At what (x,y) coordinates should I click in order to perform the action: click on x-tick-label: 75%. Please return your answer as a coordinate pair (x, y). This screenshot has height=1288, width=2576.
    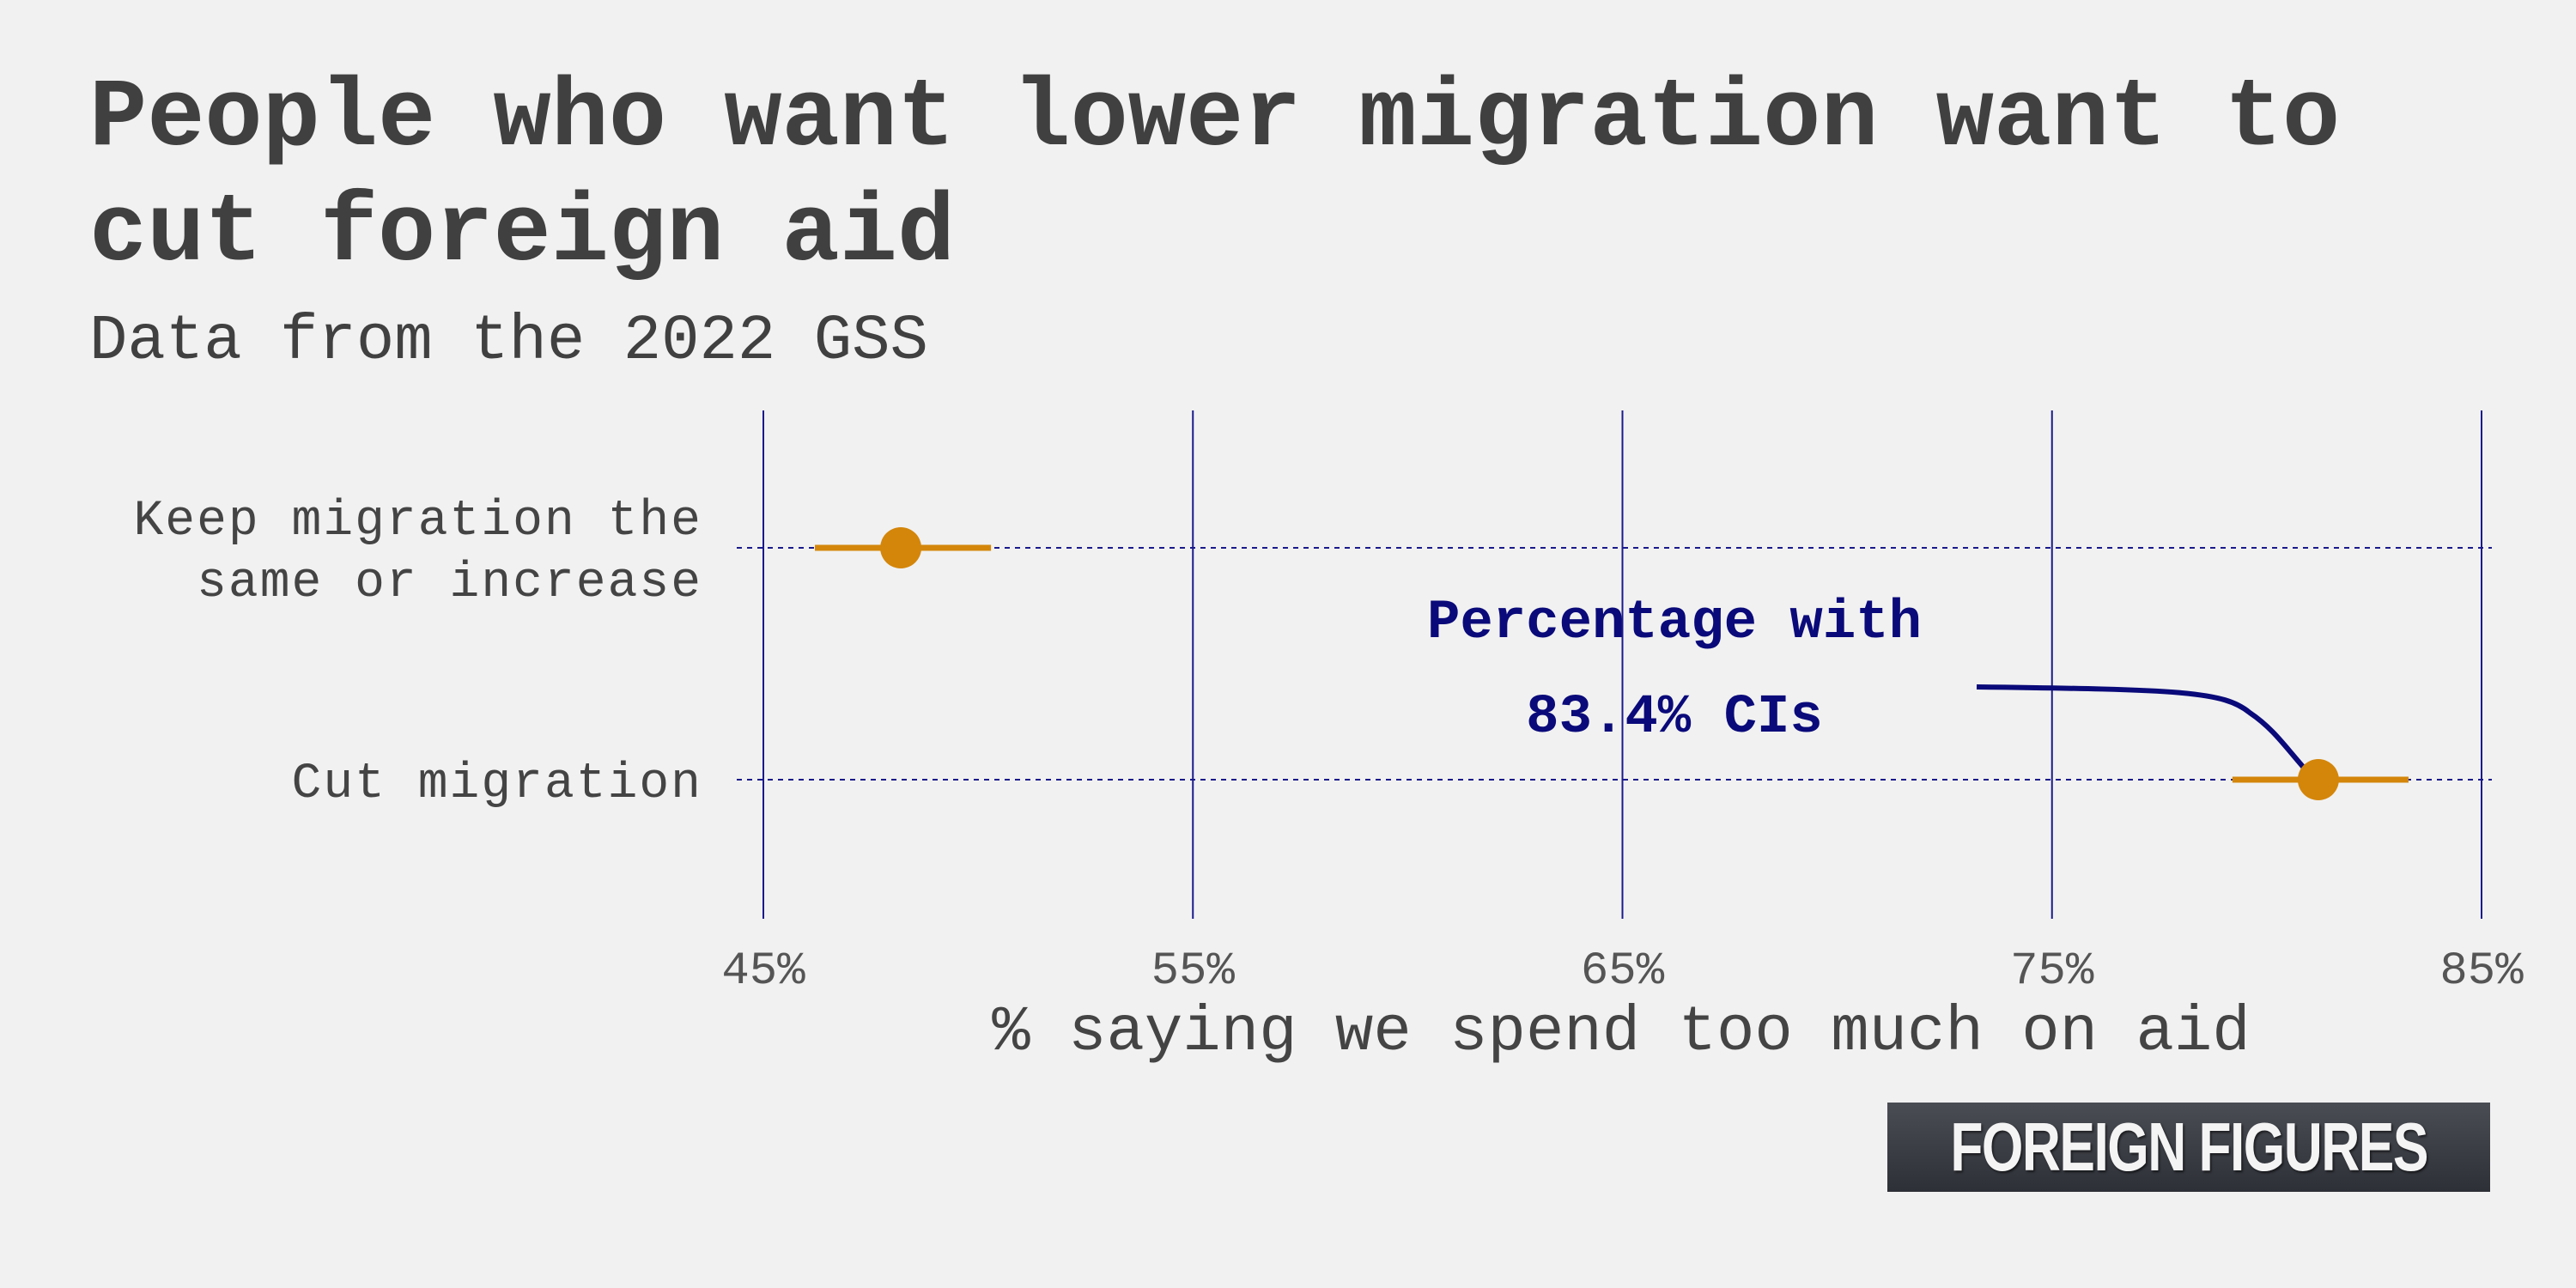
    Looking at the image, I should click on (2052, 972).